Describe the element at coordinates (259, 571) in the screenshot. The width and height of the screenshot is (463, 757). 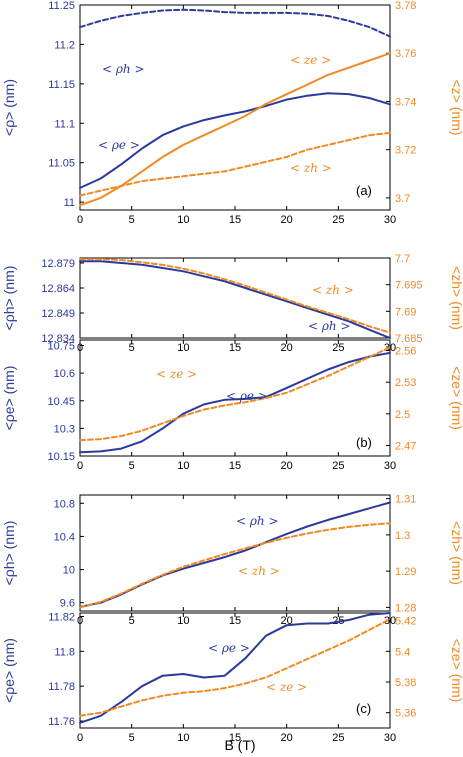
I see `annotation-c1-z-h: < zh >` at that location.